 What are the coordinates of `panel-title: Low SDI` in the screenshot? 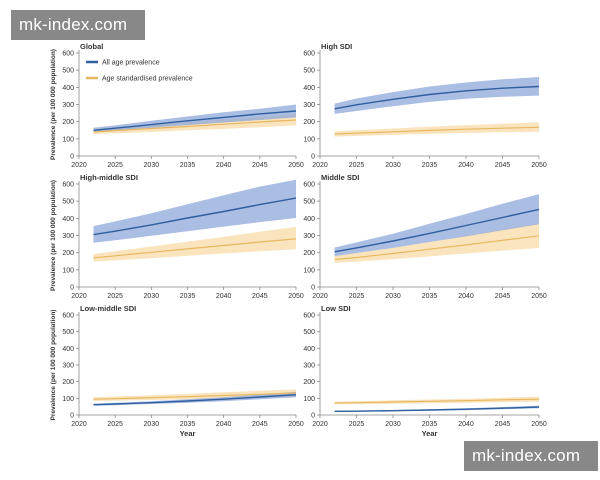 It's located at (336, 308).